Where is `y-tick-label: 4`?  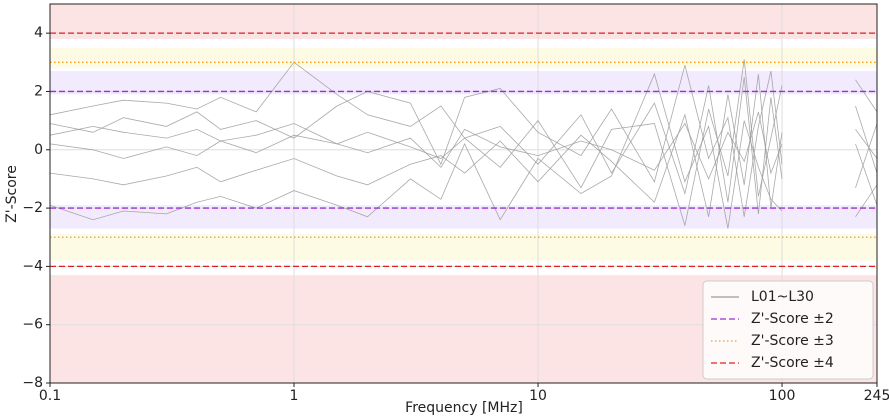
y-tick-label: 4 is located at coordinates (38, 33).